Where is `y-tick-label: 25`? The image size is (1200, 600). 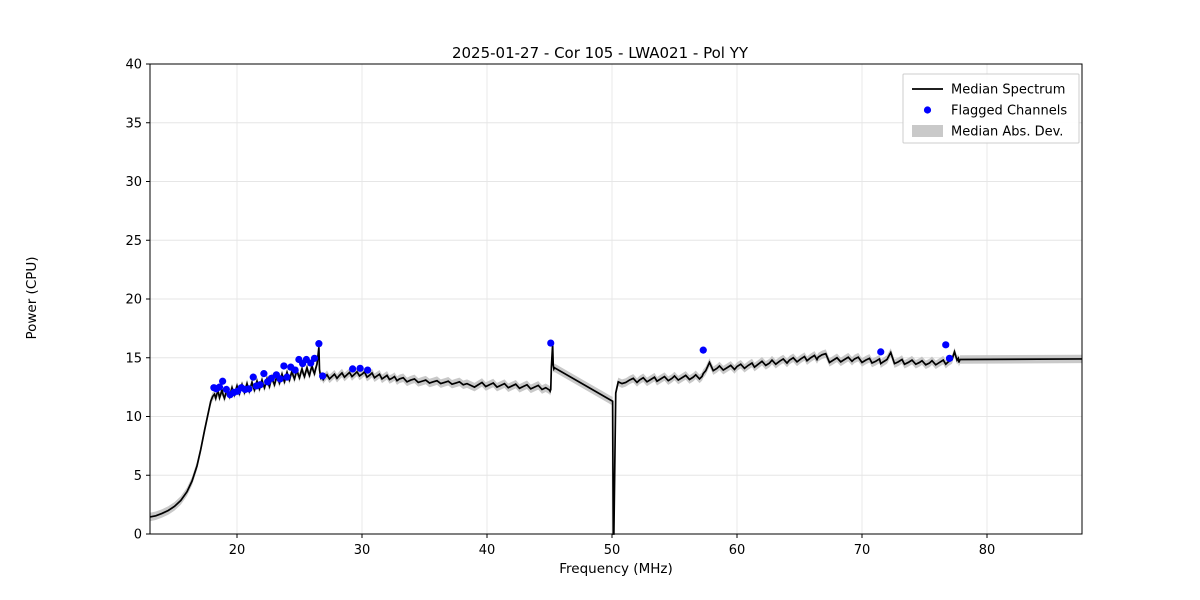
y-tick-label: 25 is located at coordinates (133, 241).